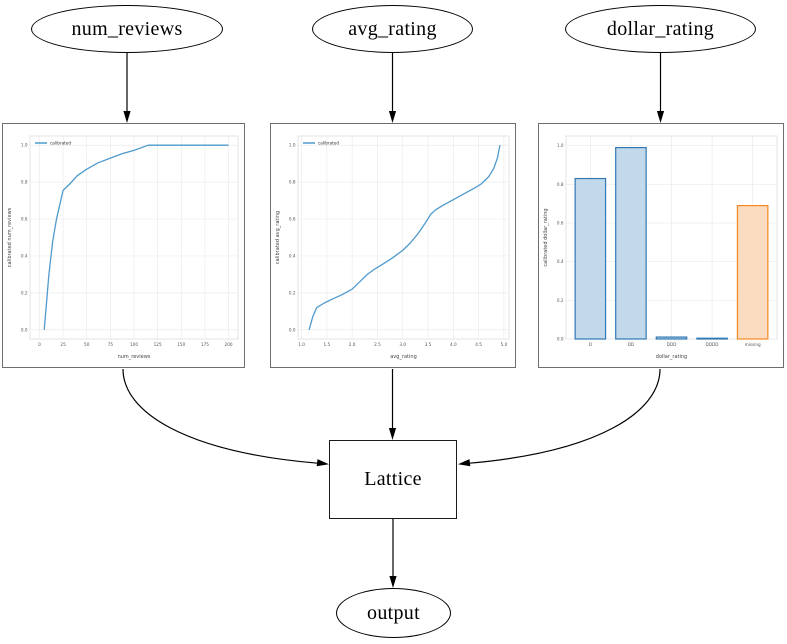 This screenshot has width=787, height=644. Describe the element at coordinates (453, 344) in the screenshot. I see `x-tick-label: 4.0` at that location.